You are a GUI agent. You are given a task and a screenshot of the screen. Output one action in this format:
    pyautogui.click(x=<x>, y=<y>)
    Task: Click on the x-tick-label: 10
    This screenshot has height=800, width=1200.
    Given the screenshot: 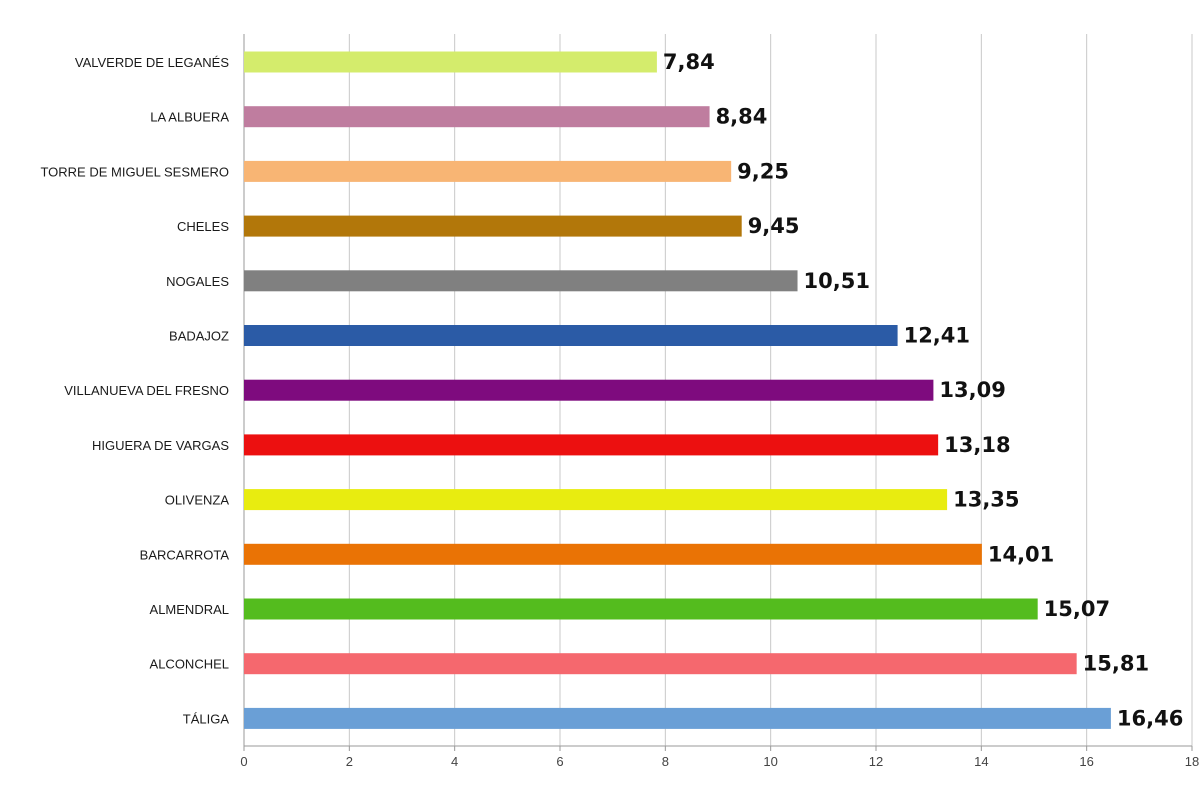 What is the action you would take?
    pyautogui.click(x=770, y=761)
    